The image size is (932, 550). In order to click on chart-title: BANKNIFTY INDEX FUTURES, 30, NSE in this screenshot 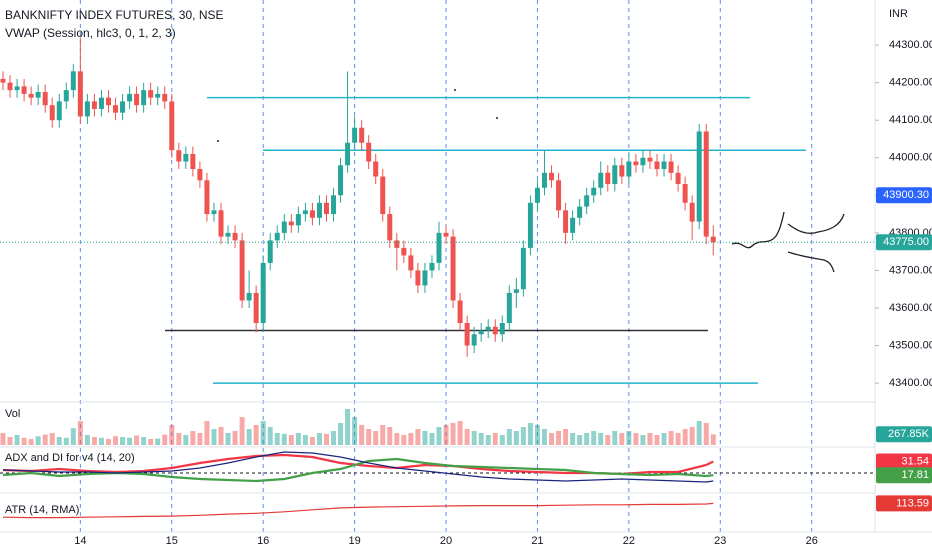, I will do `click(114, 15)`.